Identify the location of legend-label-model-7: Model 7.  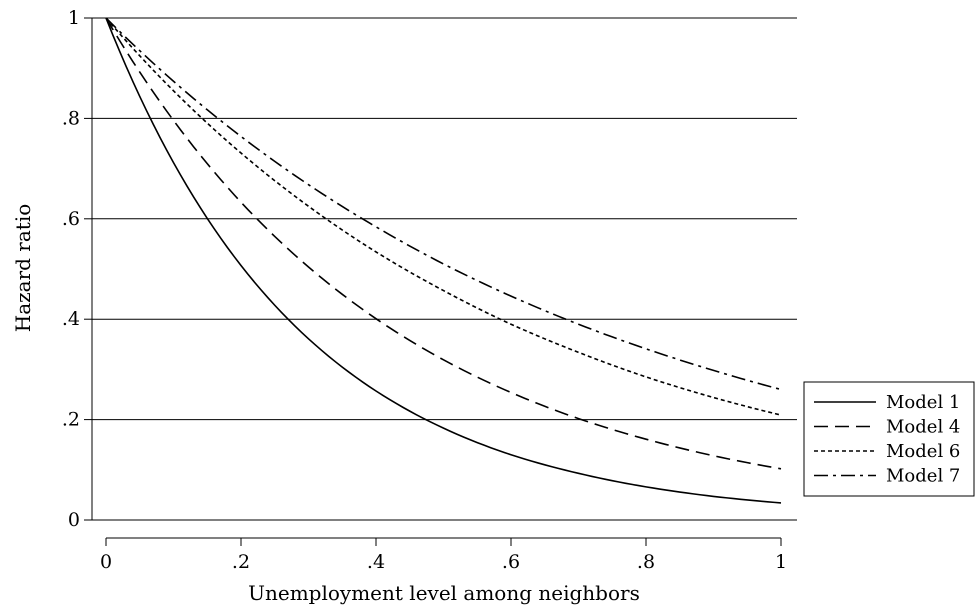
(923, 476).